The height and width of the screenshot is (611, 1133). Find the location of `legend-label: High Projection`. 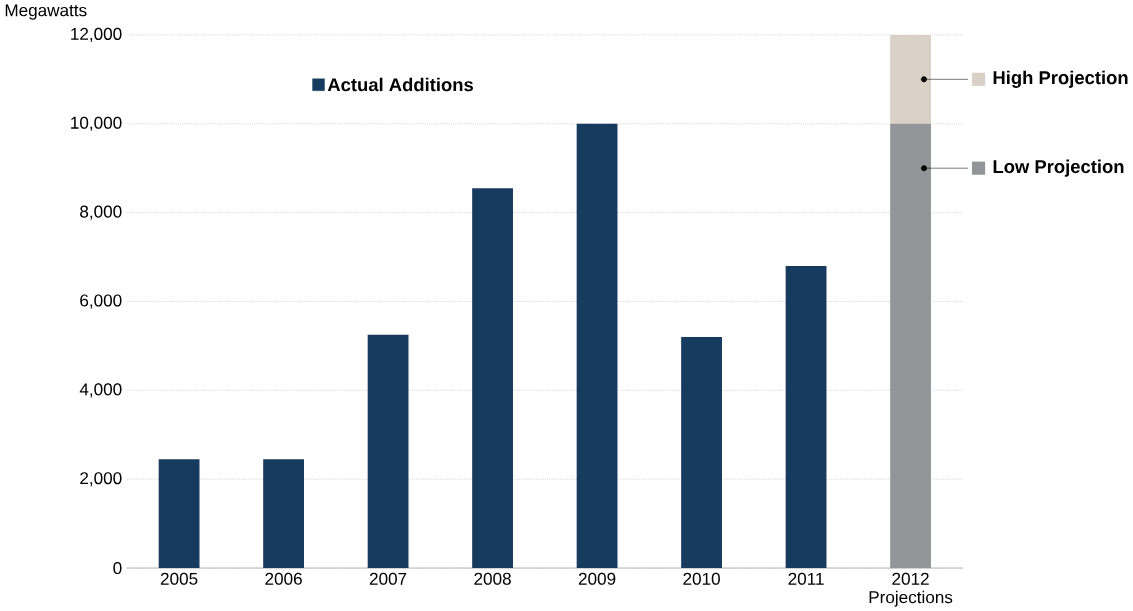

legend-label: High Projection is located at coordinates (1060, 79).